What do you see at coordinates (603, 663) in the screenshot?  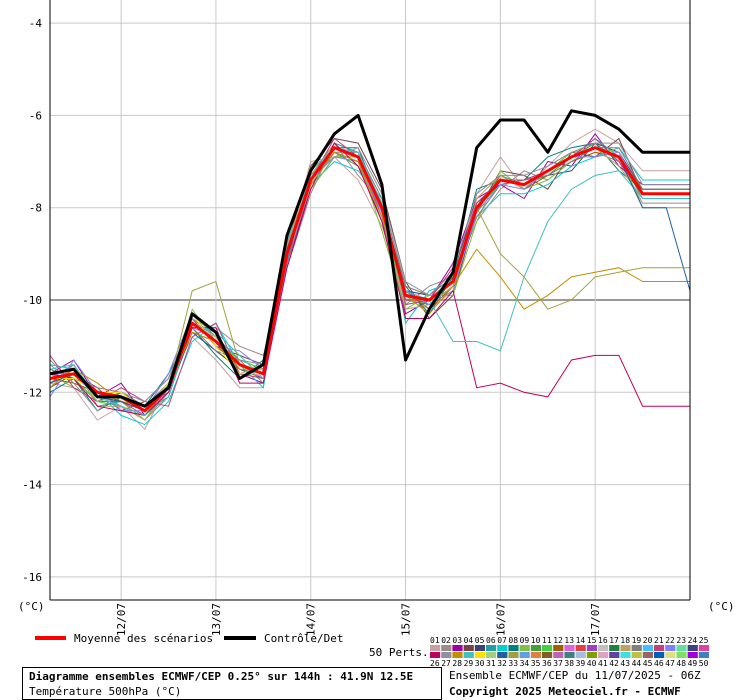 I see `legend-pert-number: 41` at bounding box center [603, 663].